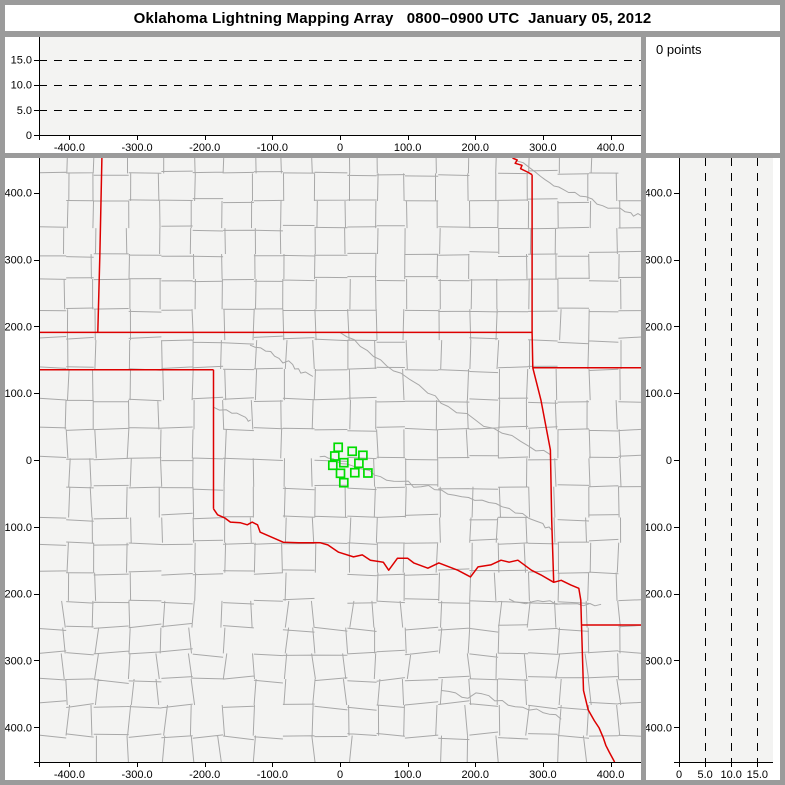  I want to click on points-panel: 0 points, so click(713, 95).